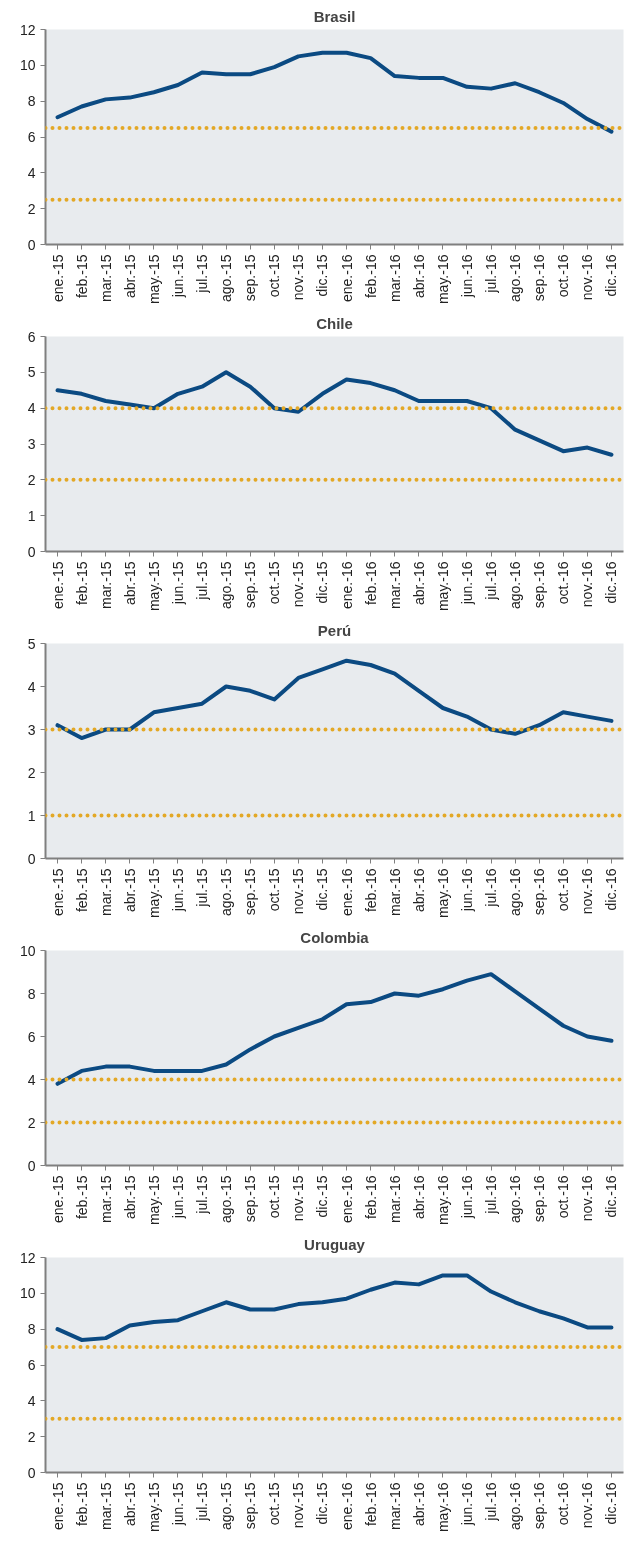 This screenshot has height=1547, width=631. What do you see at coordinates (334, 630) in the screenshot?
I see `chart-title: Perú` at bounding box center [334, 630].